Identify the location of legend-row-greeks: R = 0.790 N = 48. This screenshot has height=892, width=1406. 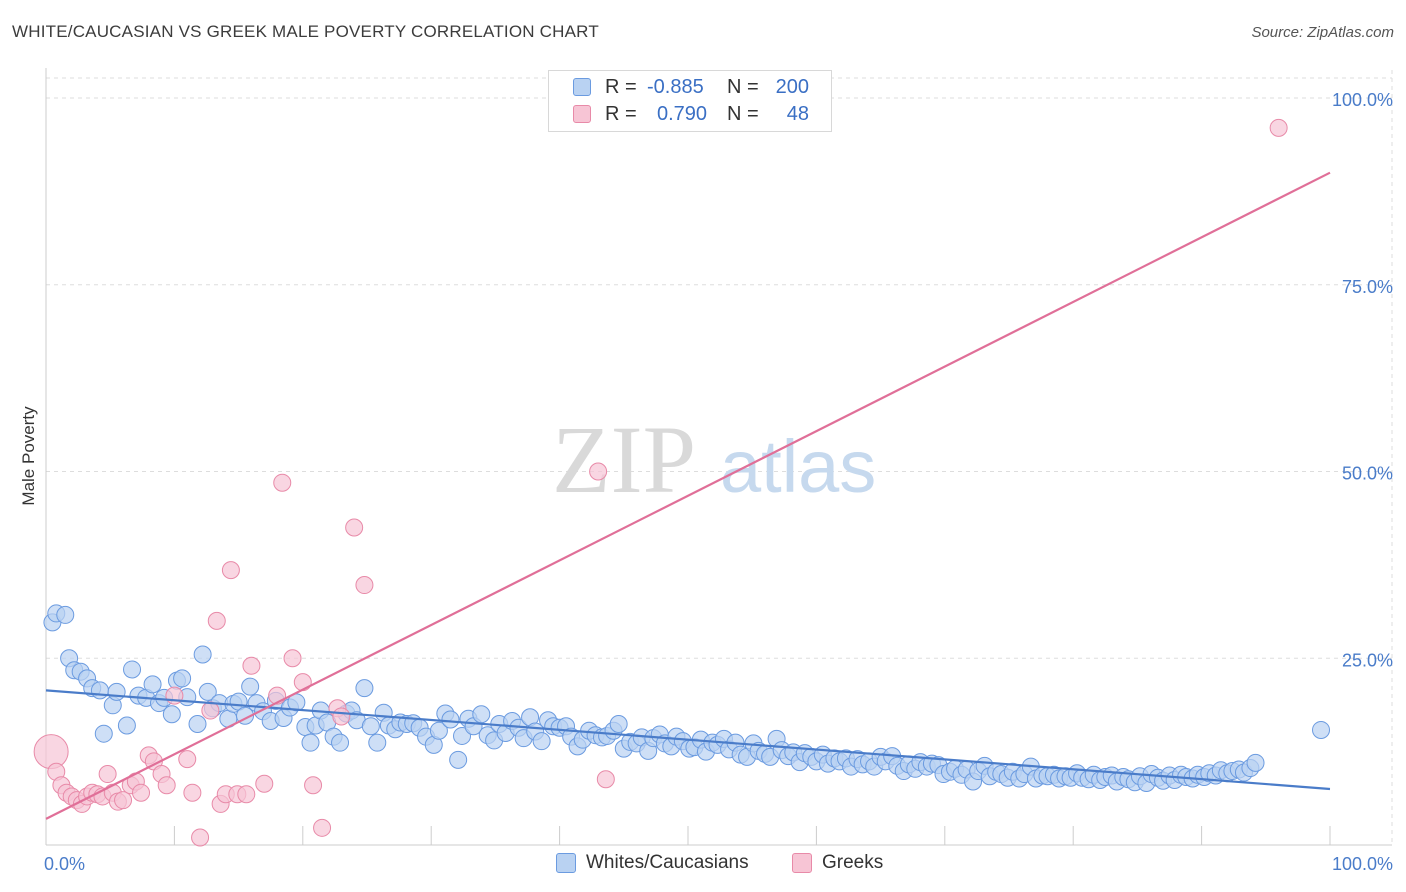
(691, 114).